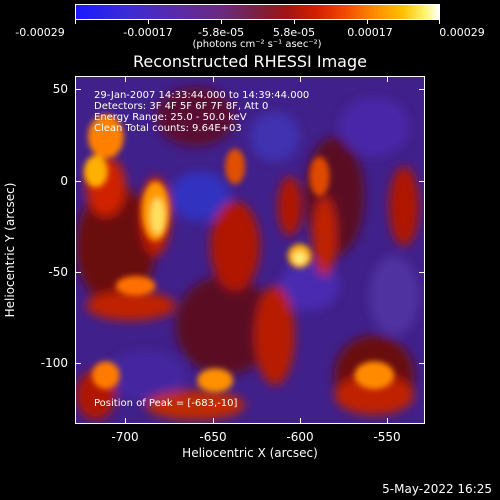 The height and width of the screenshot is (500, 500). I want to click on info-detectors: Detectors: 3F 4F 5F 6F 7F 8F, Att 0, so click(181, 106).